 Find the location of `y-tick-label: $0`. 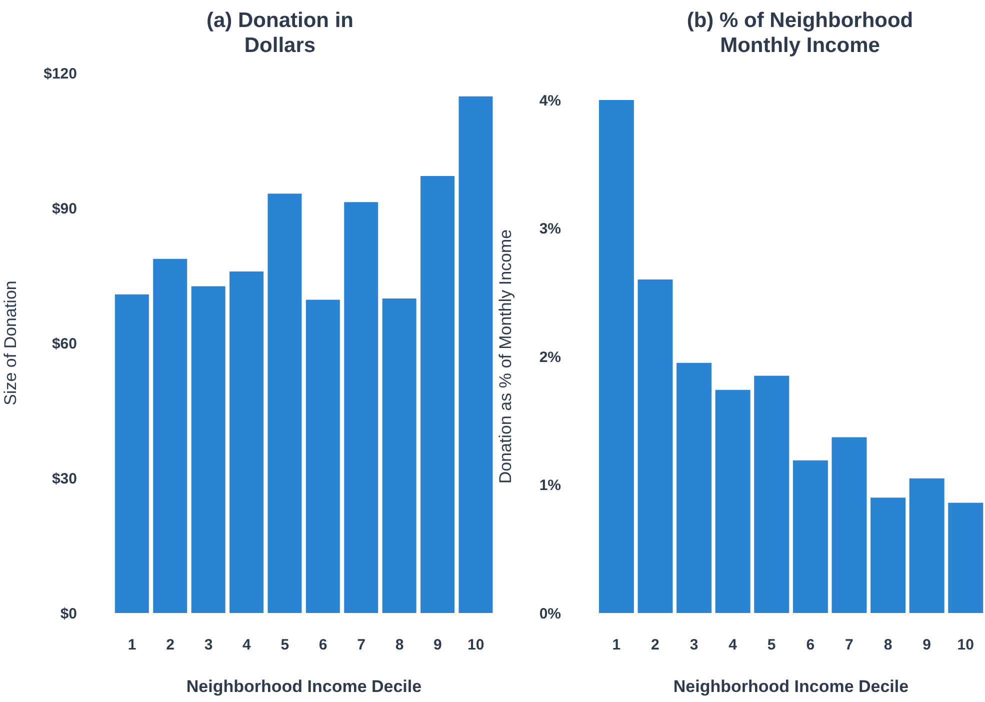

y-tick-label: $0 is located at coordinates (68, 613).